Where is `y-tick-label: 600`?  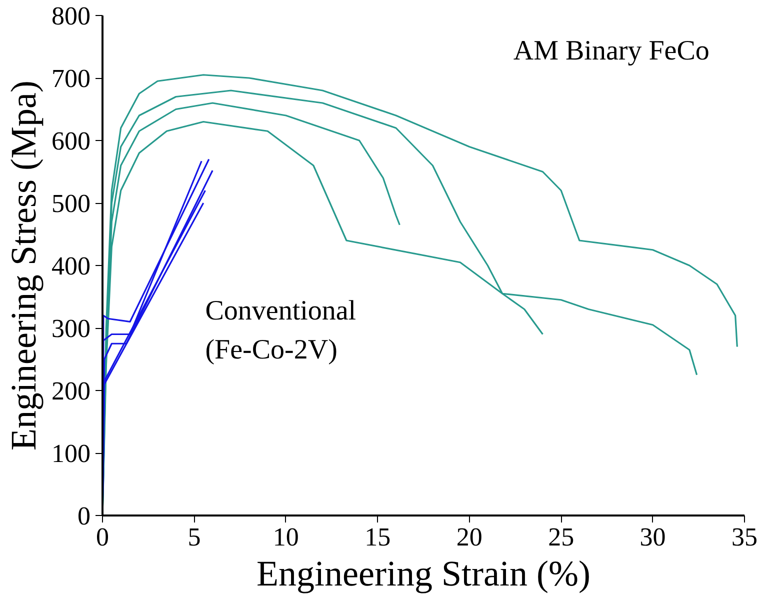 y-tick-label: 600 is located at coordinates (71, 141).